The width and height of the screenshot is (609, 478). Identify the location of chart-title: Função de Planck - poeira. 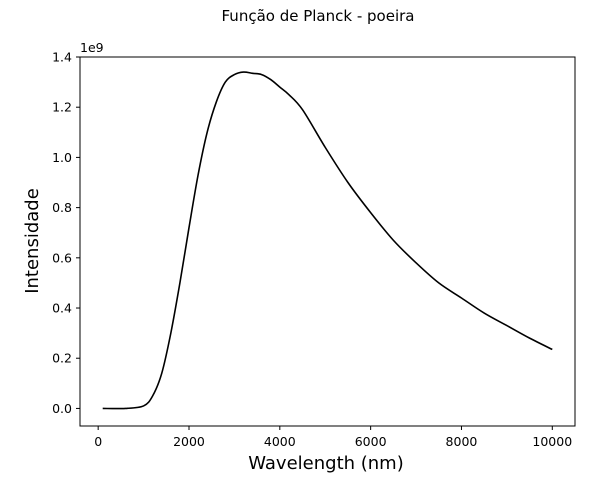
(318, 16).